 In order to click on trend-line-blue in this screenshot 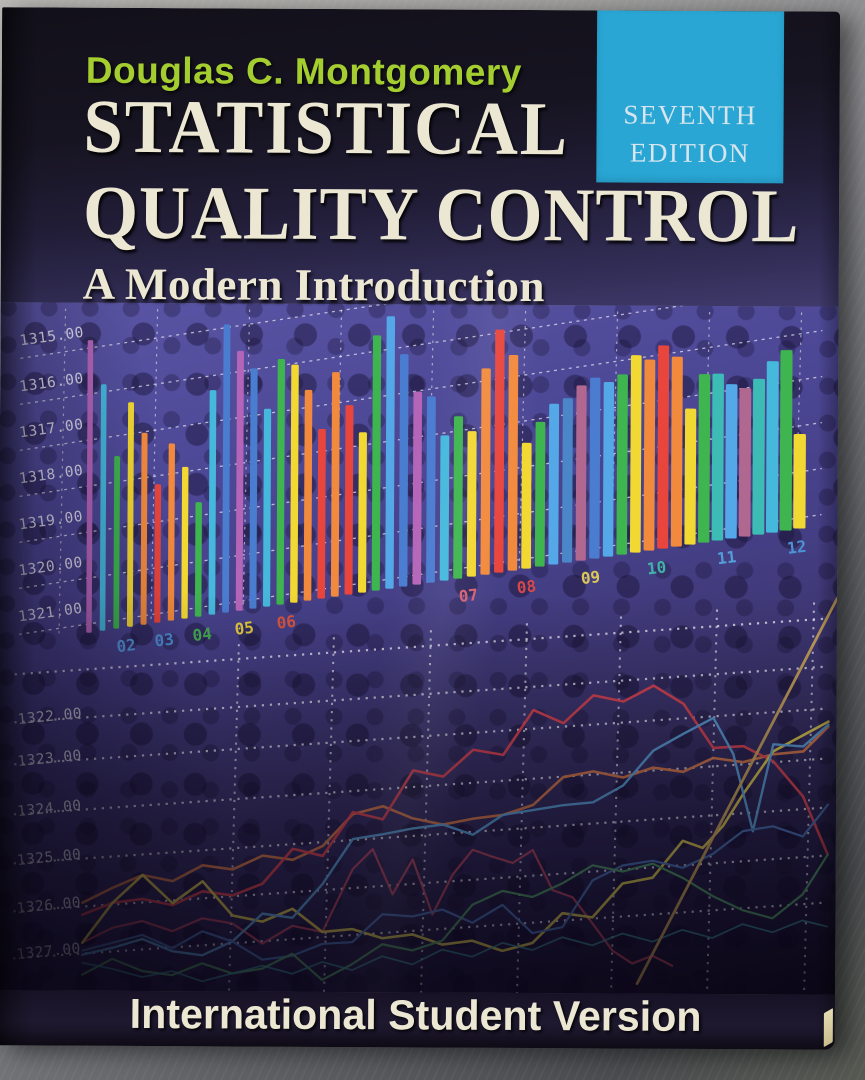, I will do `click(455, 882)`.